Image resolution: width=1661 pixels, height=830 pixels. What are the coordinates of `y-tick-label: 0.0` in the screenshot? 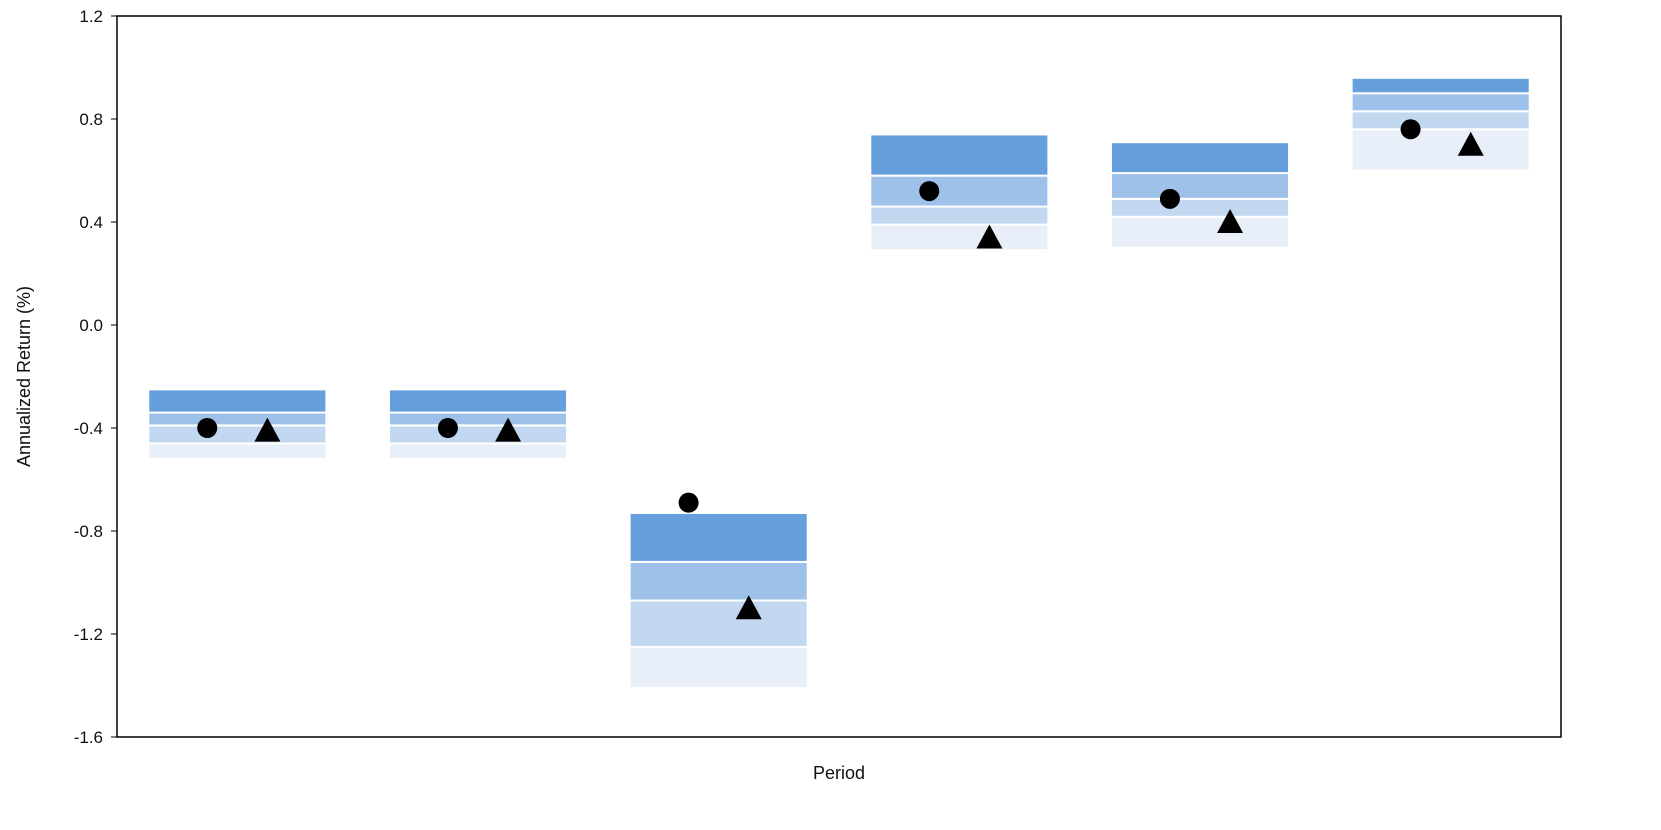 It's located at (91, 325).